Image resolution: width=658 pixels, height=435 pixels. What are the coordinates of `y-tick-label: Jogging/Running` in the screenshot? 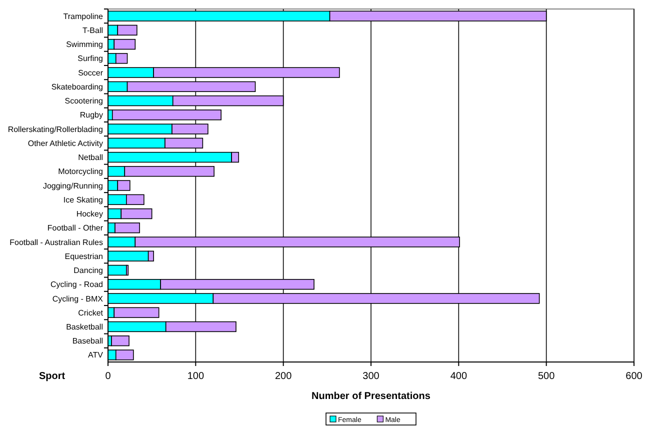 It's located at (72, 185).